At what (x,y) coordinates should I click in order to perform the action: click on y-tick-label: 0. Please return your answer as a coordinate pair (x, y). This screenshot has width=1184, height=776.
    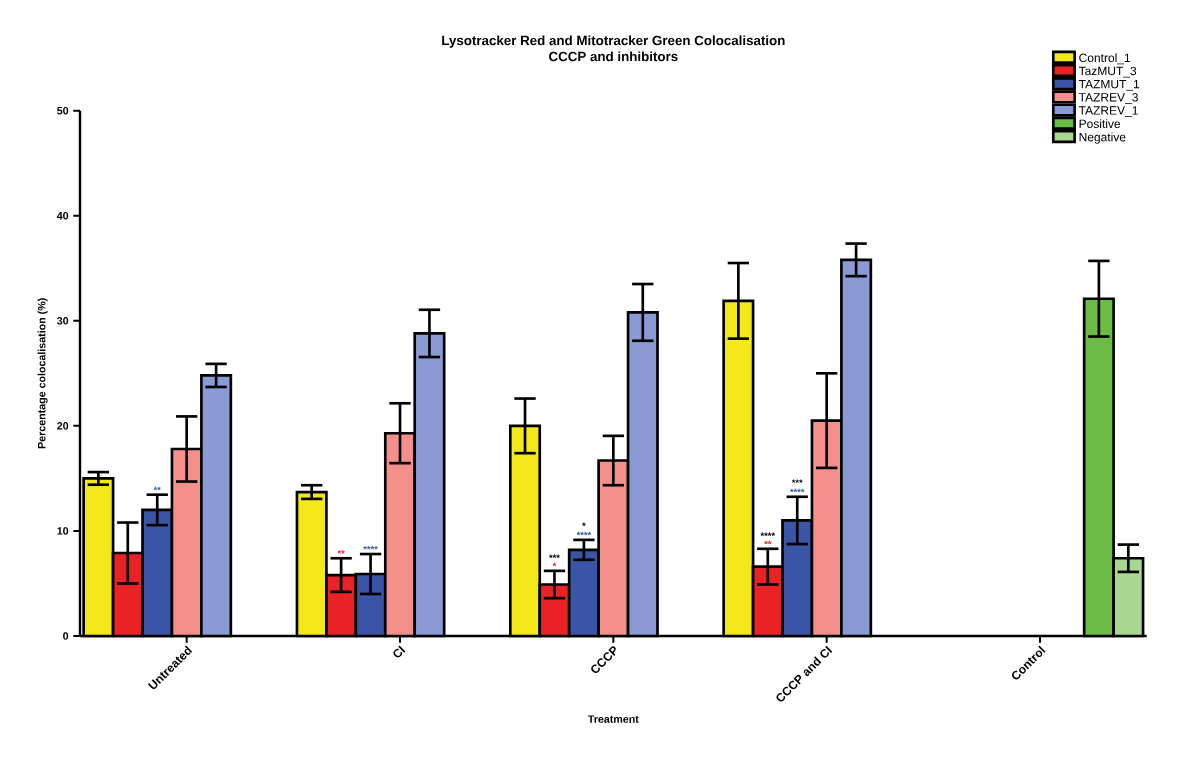
    Looking at the image, I should click on (66, 636).